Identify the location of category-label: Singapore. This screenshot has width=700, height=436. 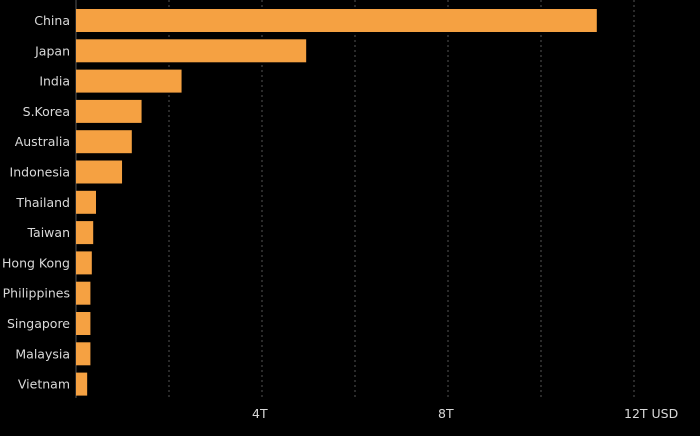
(38, 323).